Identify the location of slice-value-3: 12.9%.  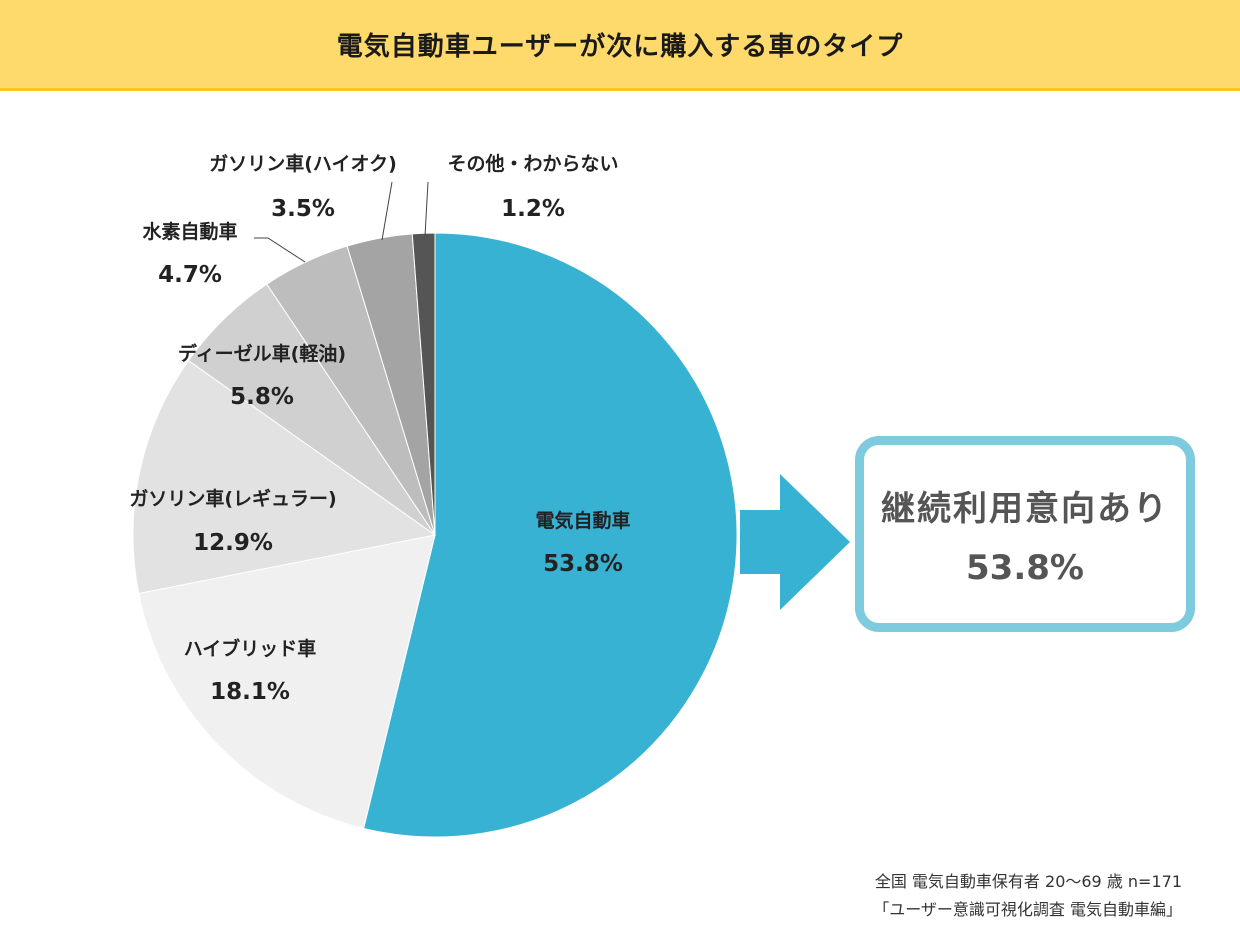
(233, 543).